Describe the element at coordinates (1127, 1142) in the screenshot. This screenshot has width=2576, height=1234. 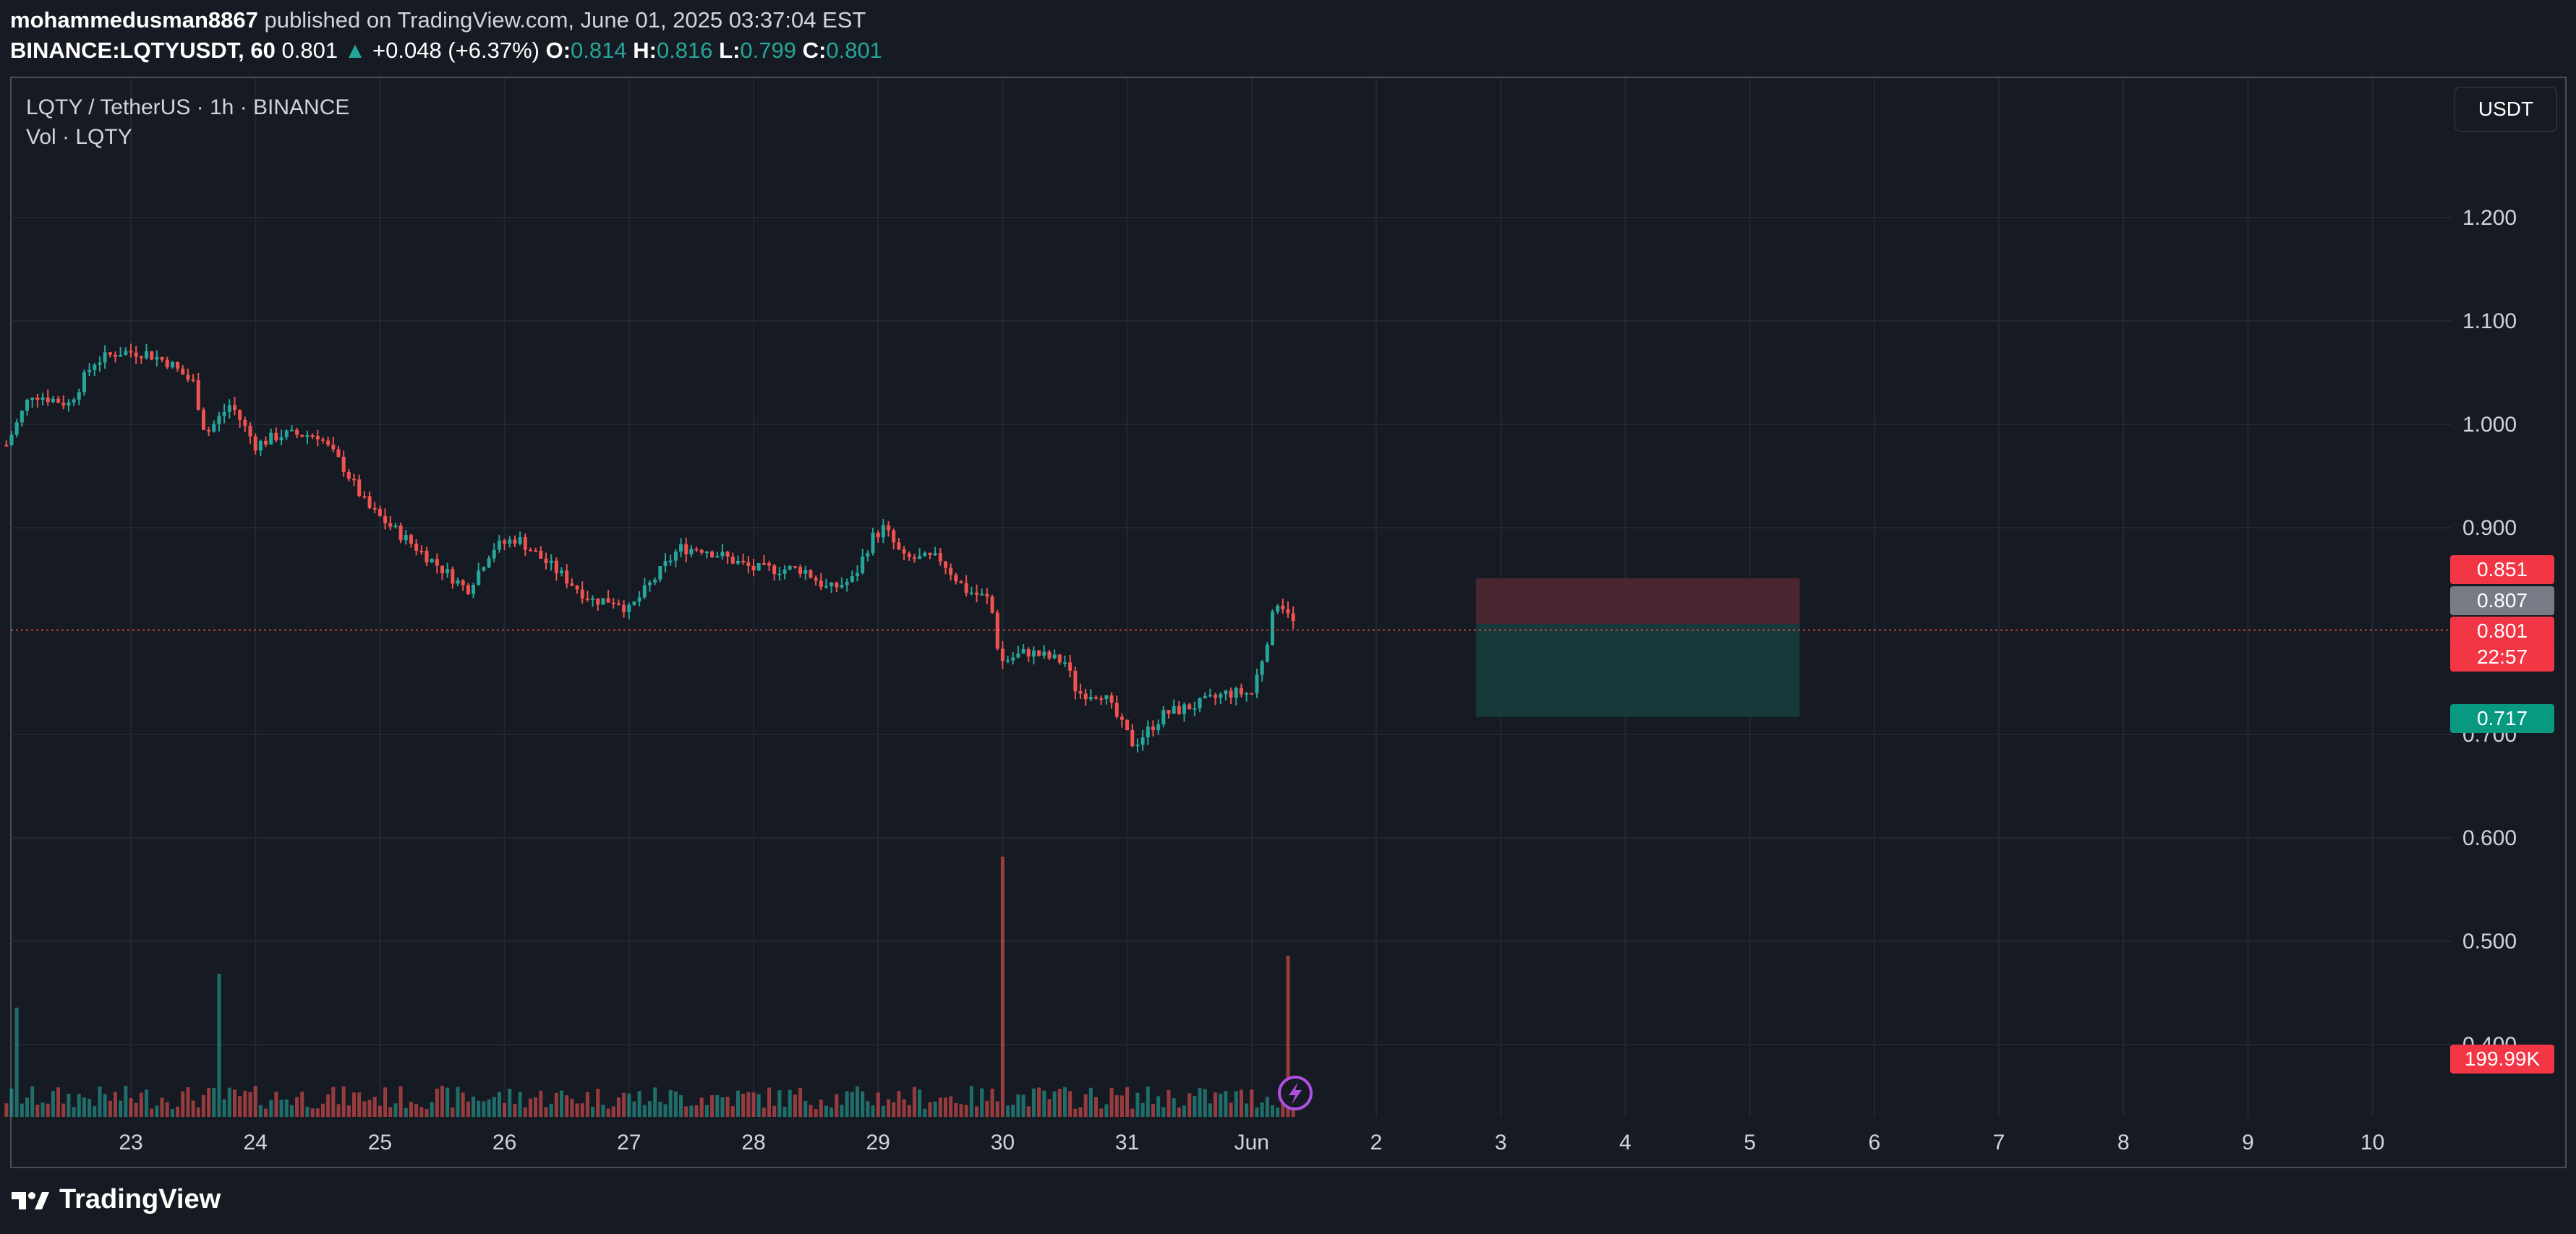
I see `x-tick-label: 31` at that location.